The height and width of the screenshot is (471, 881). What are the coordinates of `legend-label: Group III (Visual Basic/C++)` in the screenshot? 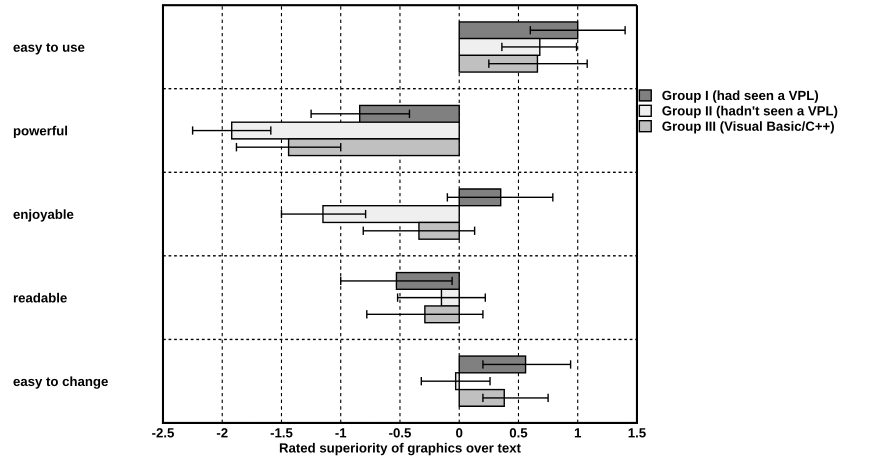 It's located at (748, 127).